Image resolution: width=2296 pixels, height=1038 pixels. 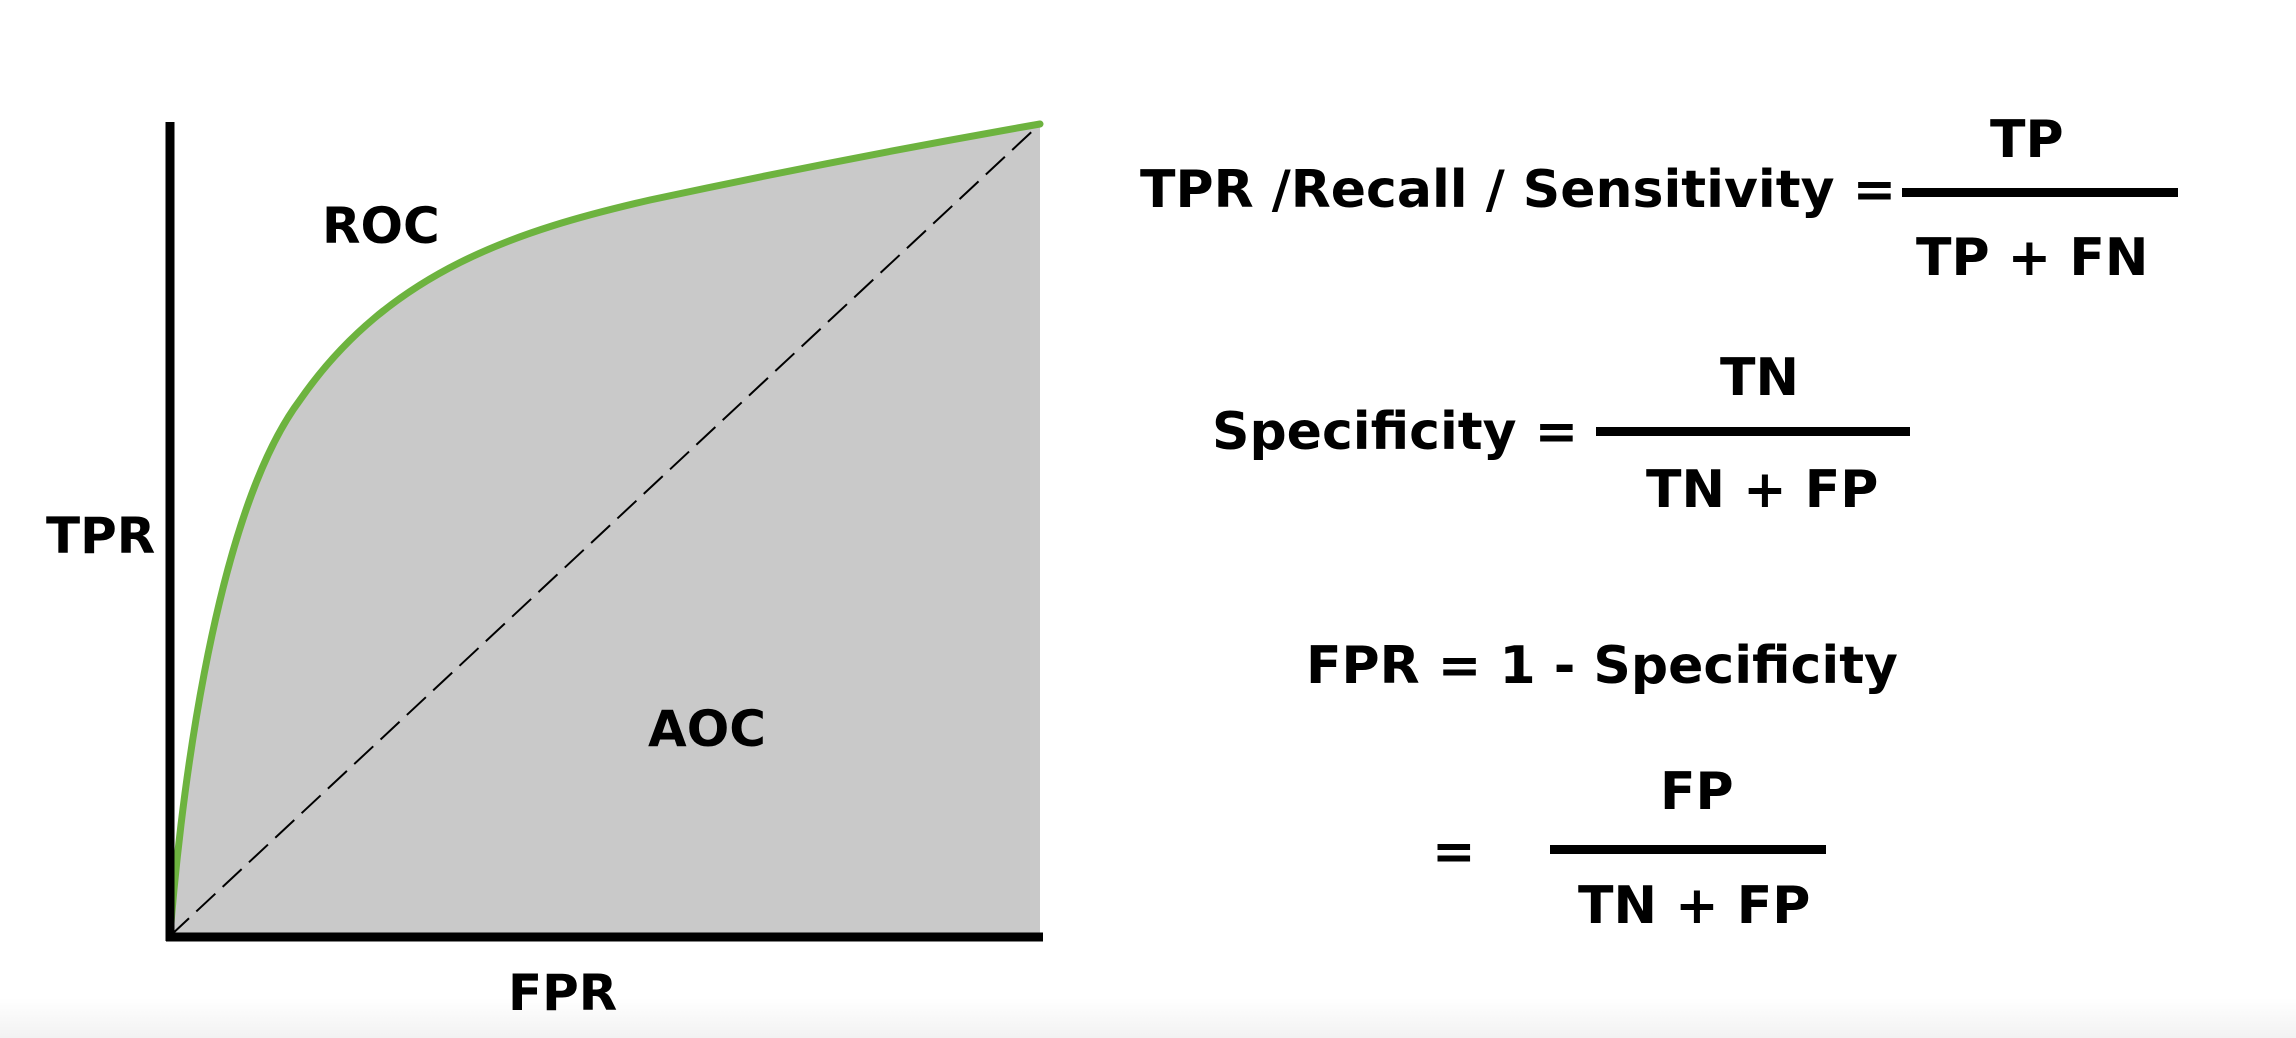 What do you see at coordinates (1694, 906) in the screenshot?
I see `fpr-formula-denominator: TN + FP` at bounding box center [1694, 906].